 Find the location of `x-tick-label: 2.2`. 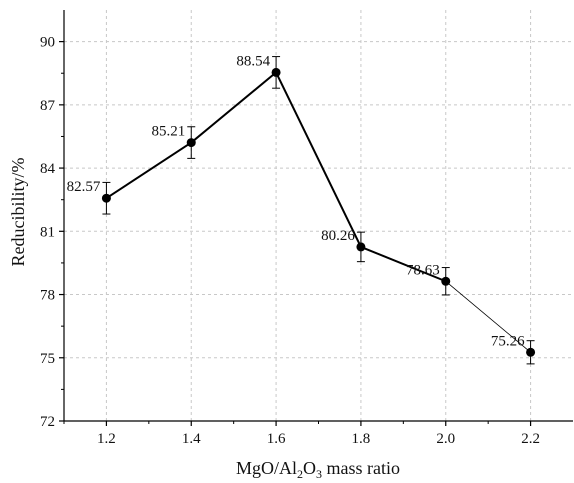

x-tick-label: 2.2 is located at coordinates (530, 439).